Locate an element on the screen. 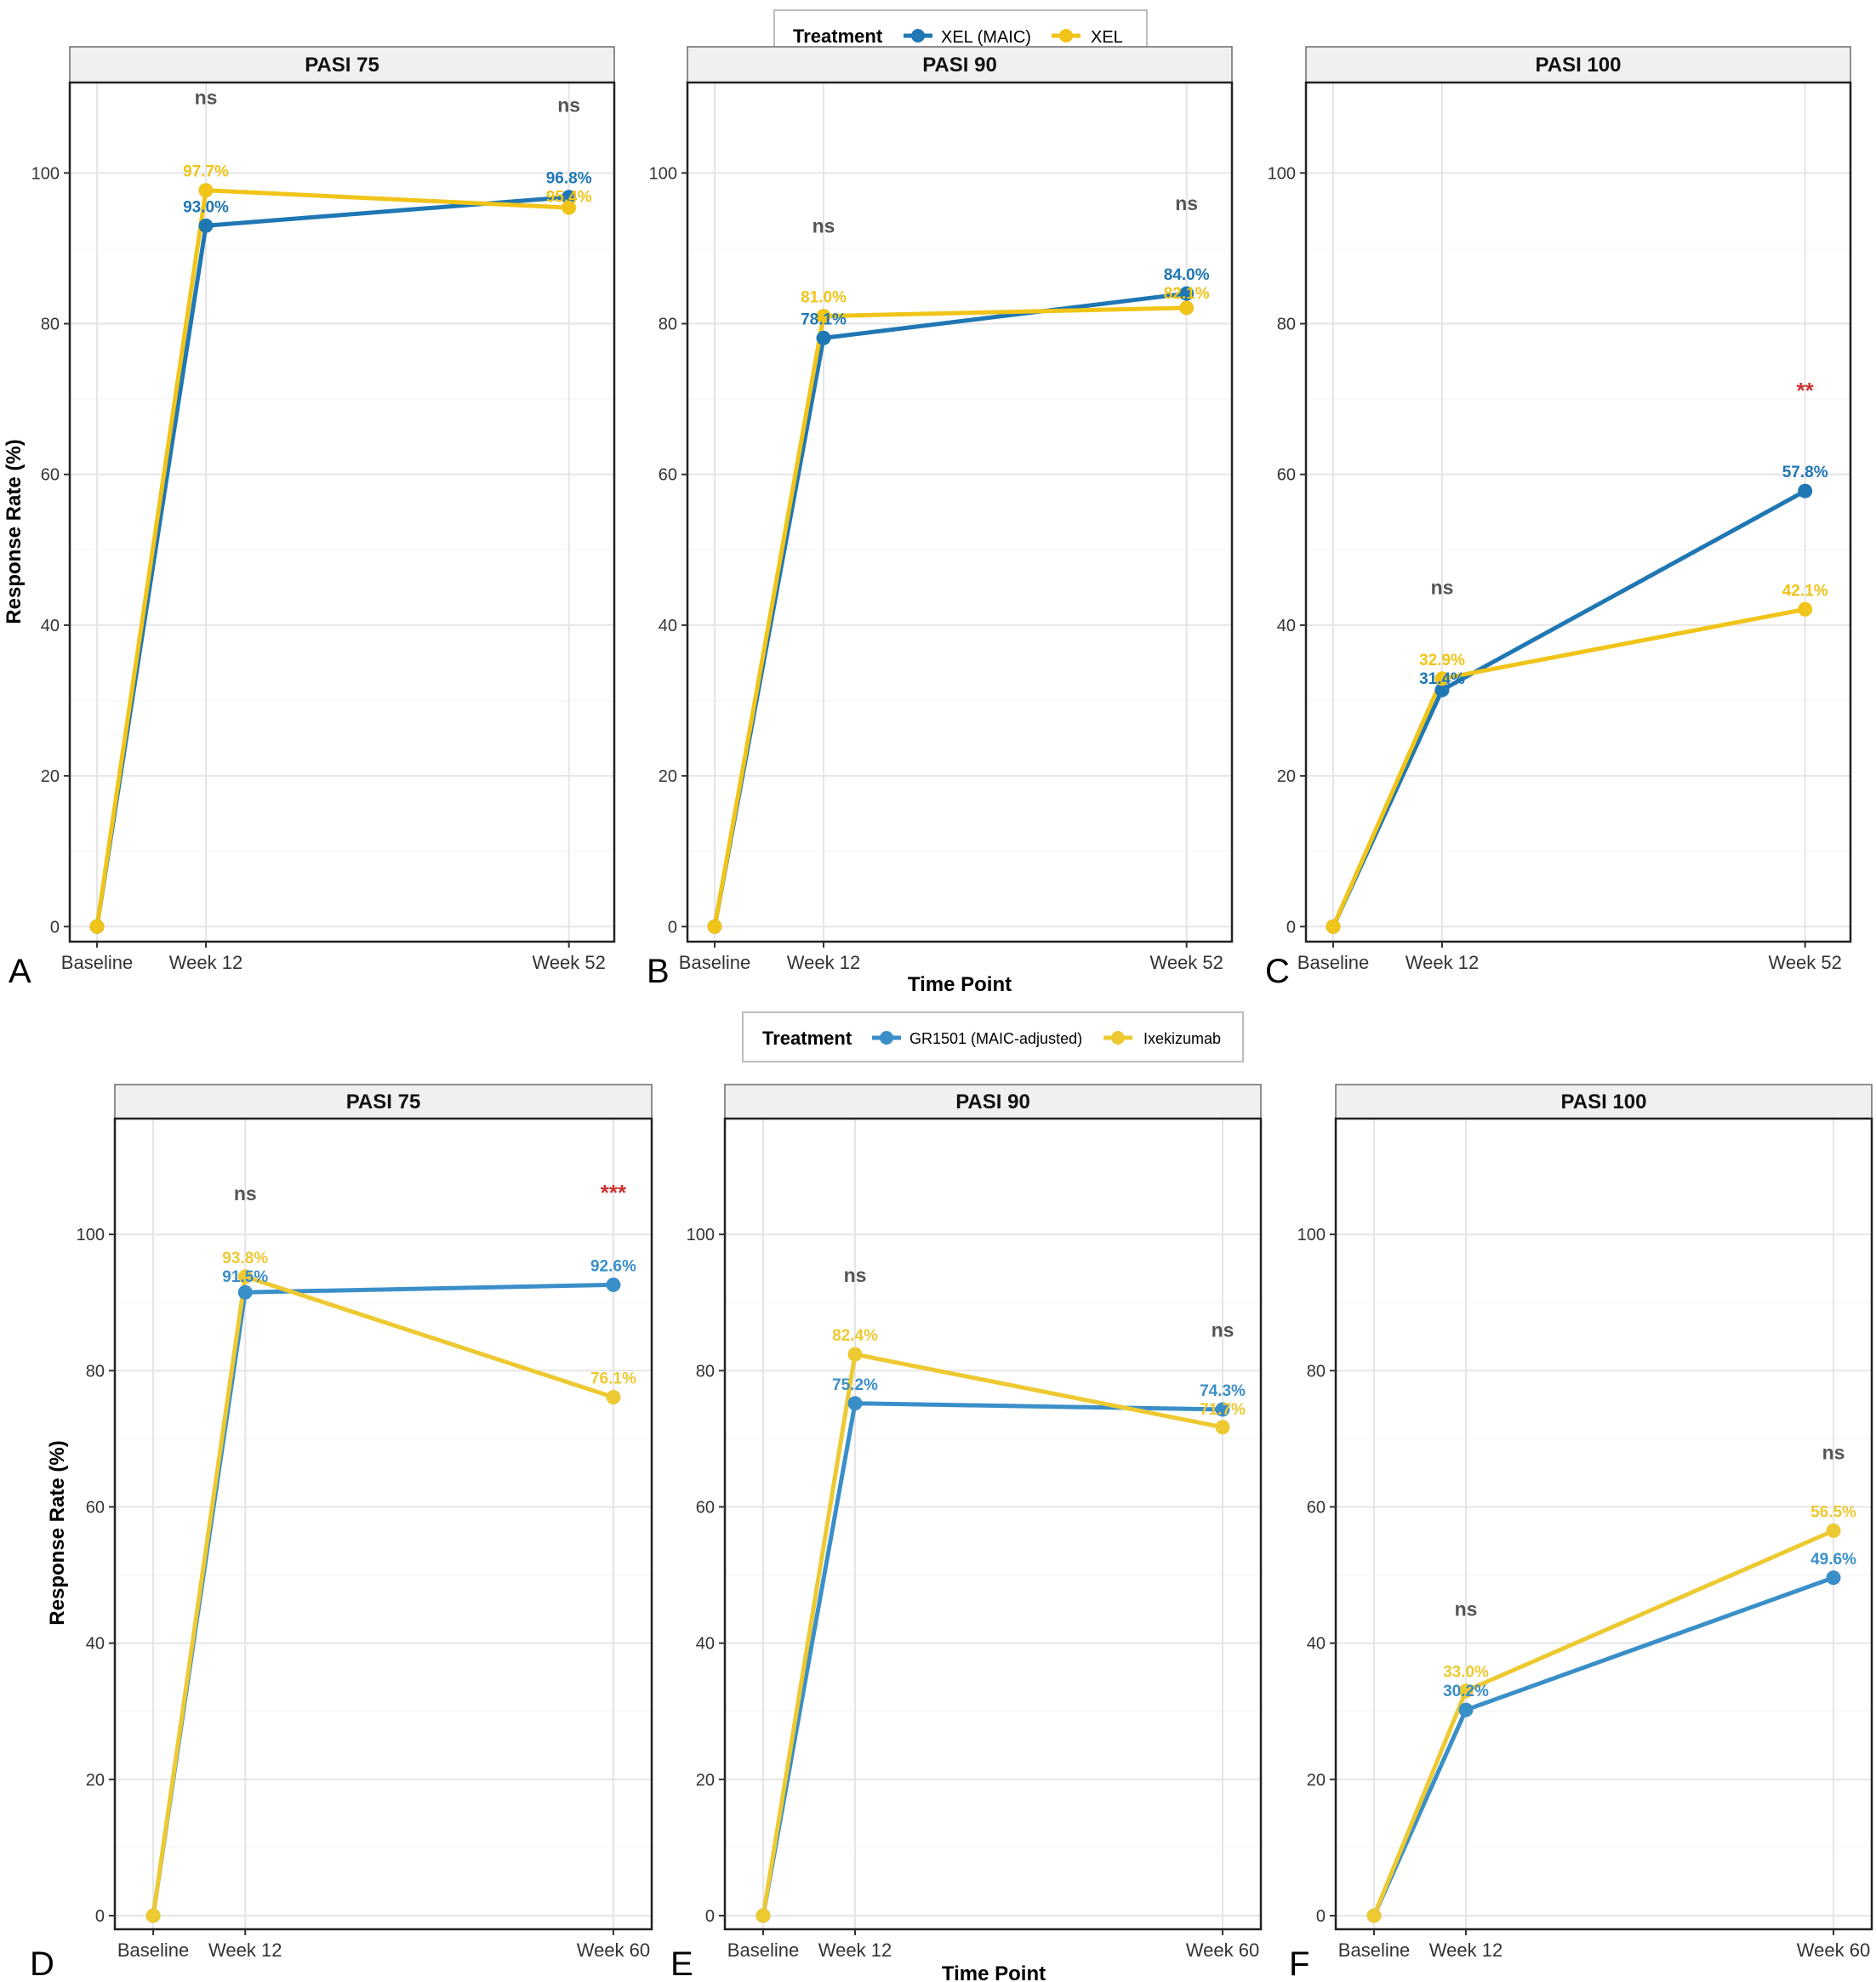 This screenshot has height=1982, width=1876. panel-d-title: PASI 75 is located at coordinates (383, 1102).